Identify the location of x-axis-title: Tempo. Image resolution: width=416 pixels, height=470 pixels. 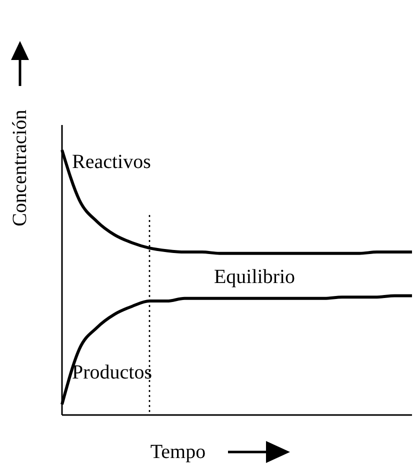
(178, 452).